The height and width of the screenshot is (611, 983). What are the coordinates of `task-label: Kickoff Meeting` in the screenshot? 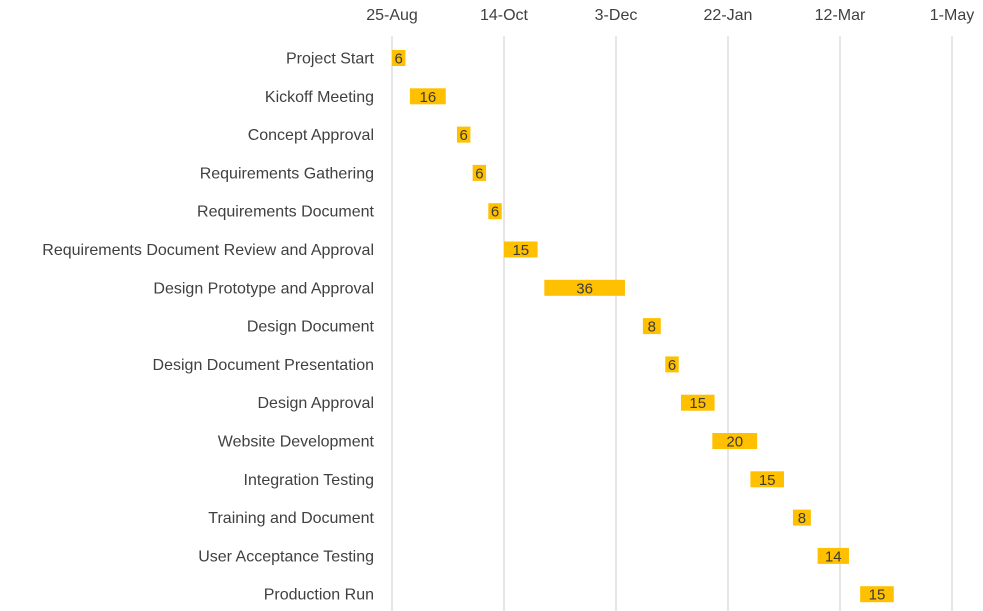 It's located at (319, 97).